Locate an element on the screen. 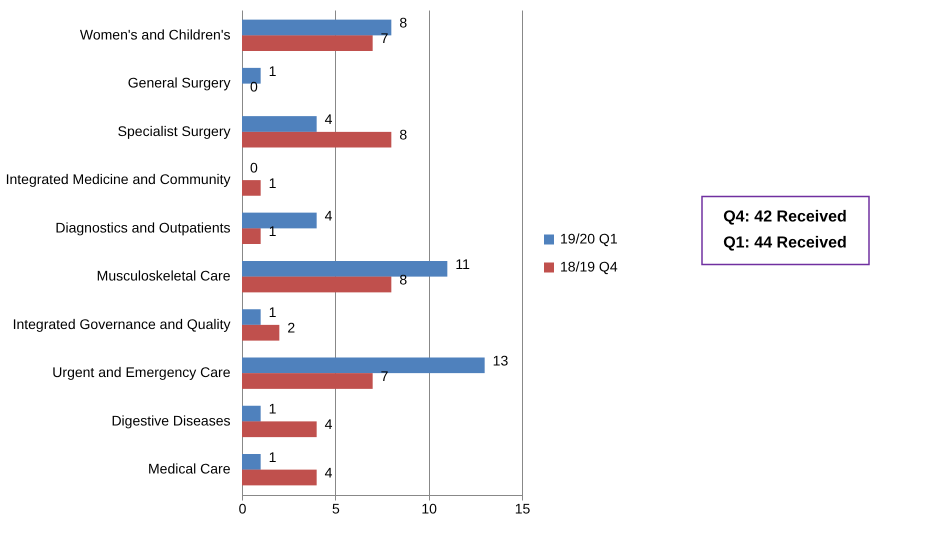 The image size is (945, 535). y-tick-label: Diagnostics and Outpatients is located at coordinates (142, 227).